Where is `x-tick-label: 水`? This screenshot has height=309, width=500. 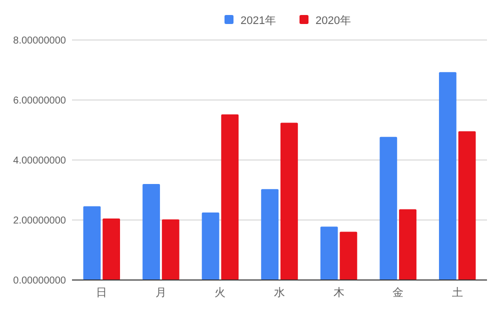 x-tick-label: 水 is located at coordinates (279, 292).